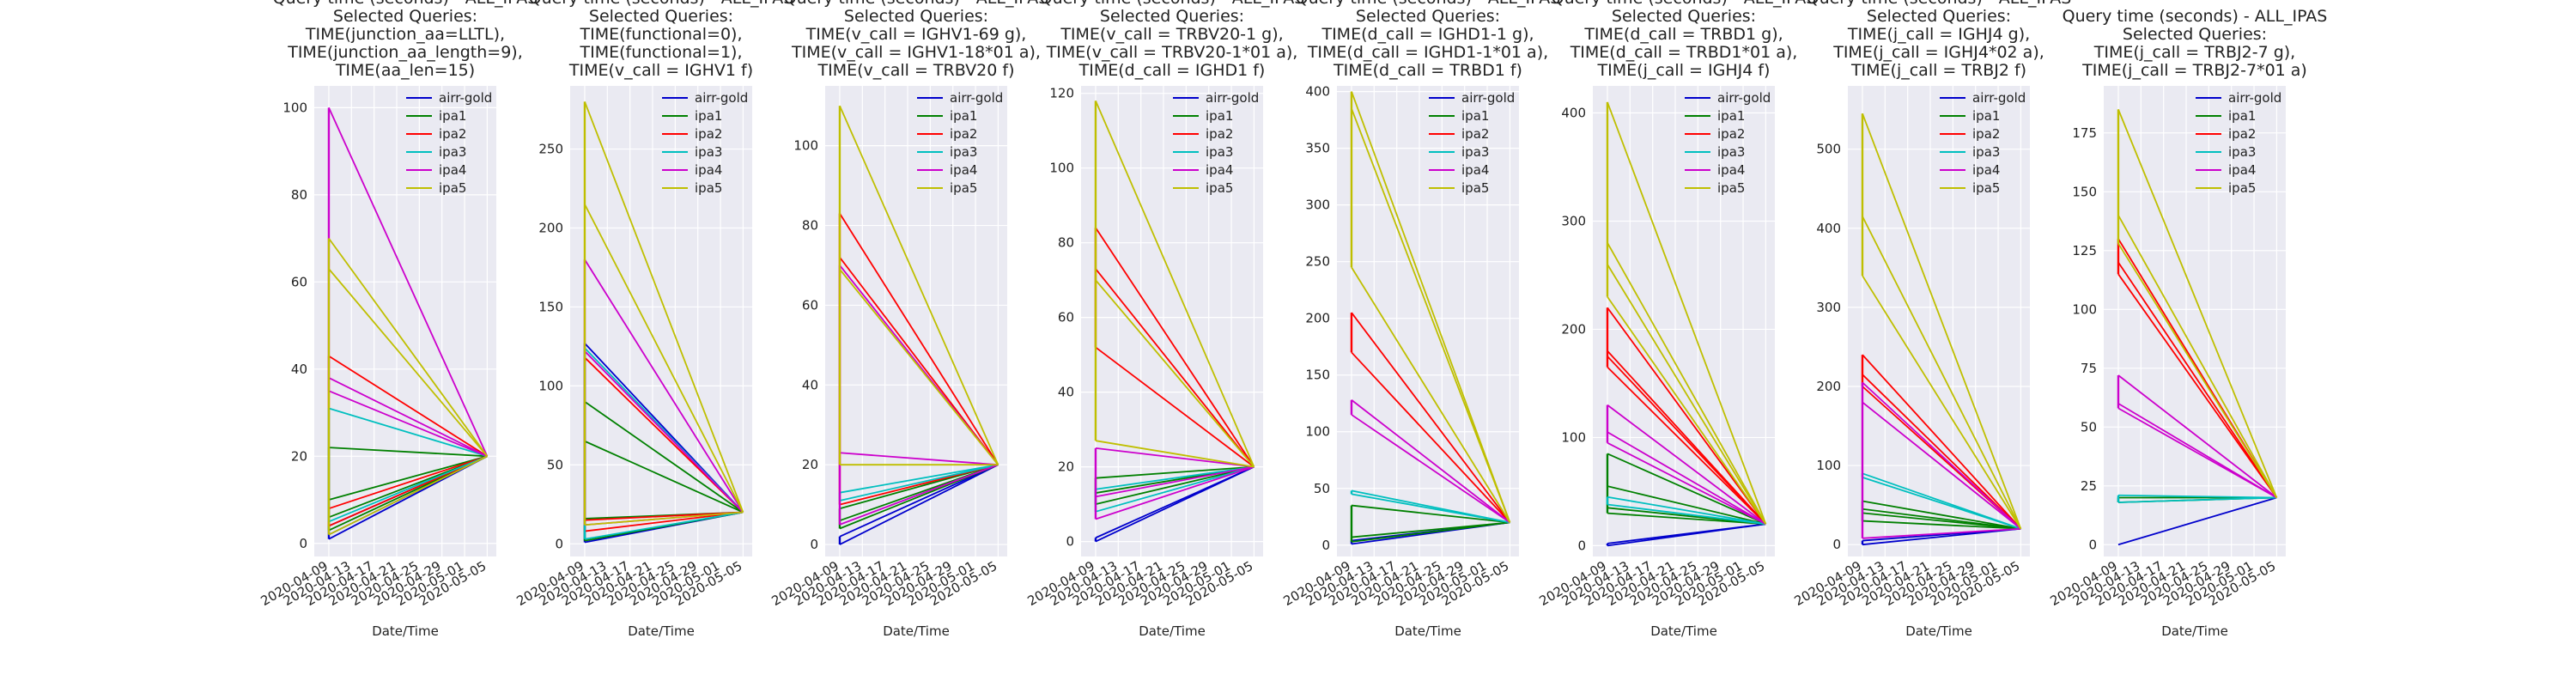 The image size is (2576, 687). What do you see at coordinates (1317, 92) in the screenshot?
I see `y-tick-label: 400` at bounding box center [1317, 92].